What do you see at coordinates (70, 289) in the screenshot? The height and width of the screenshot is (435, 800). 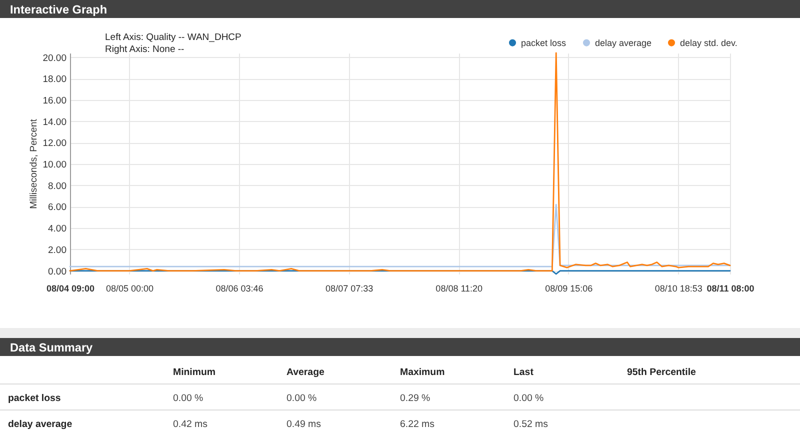 I see `x-tick-label: 08/04 09:00` at bounding box center [70, 289].